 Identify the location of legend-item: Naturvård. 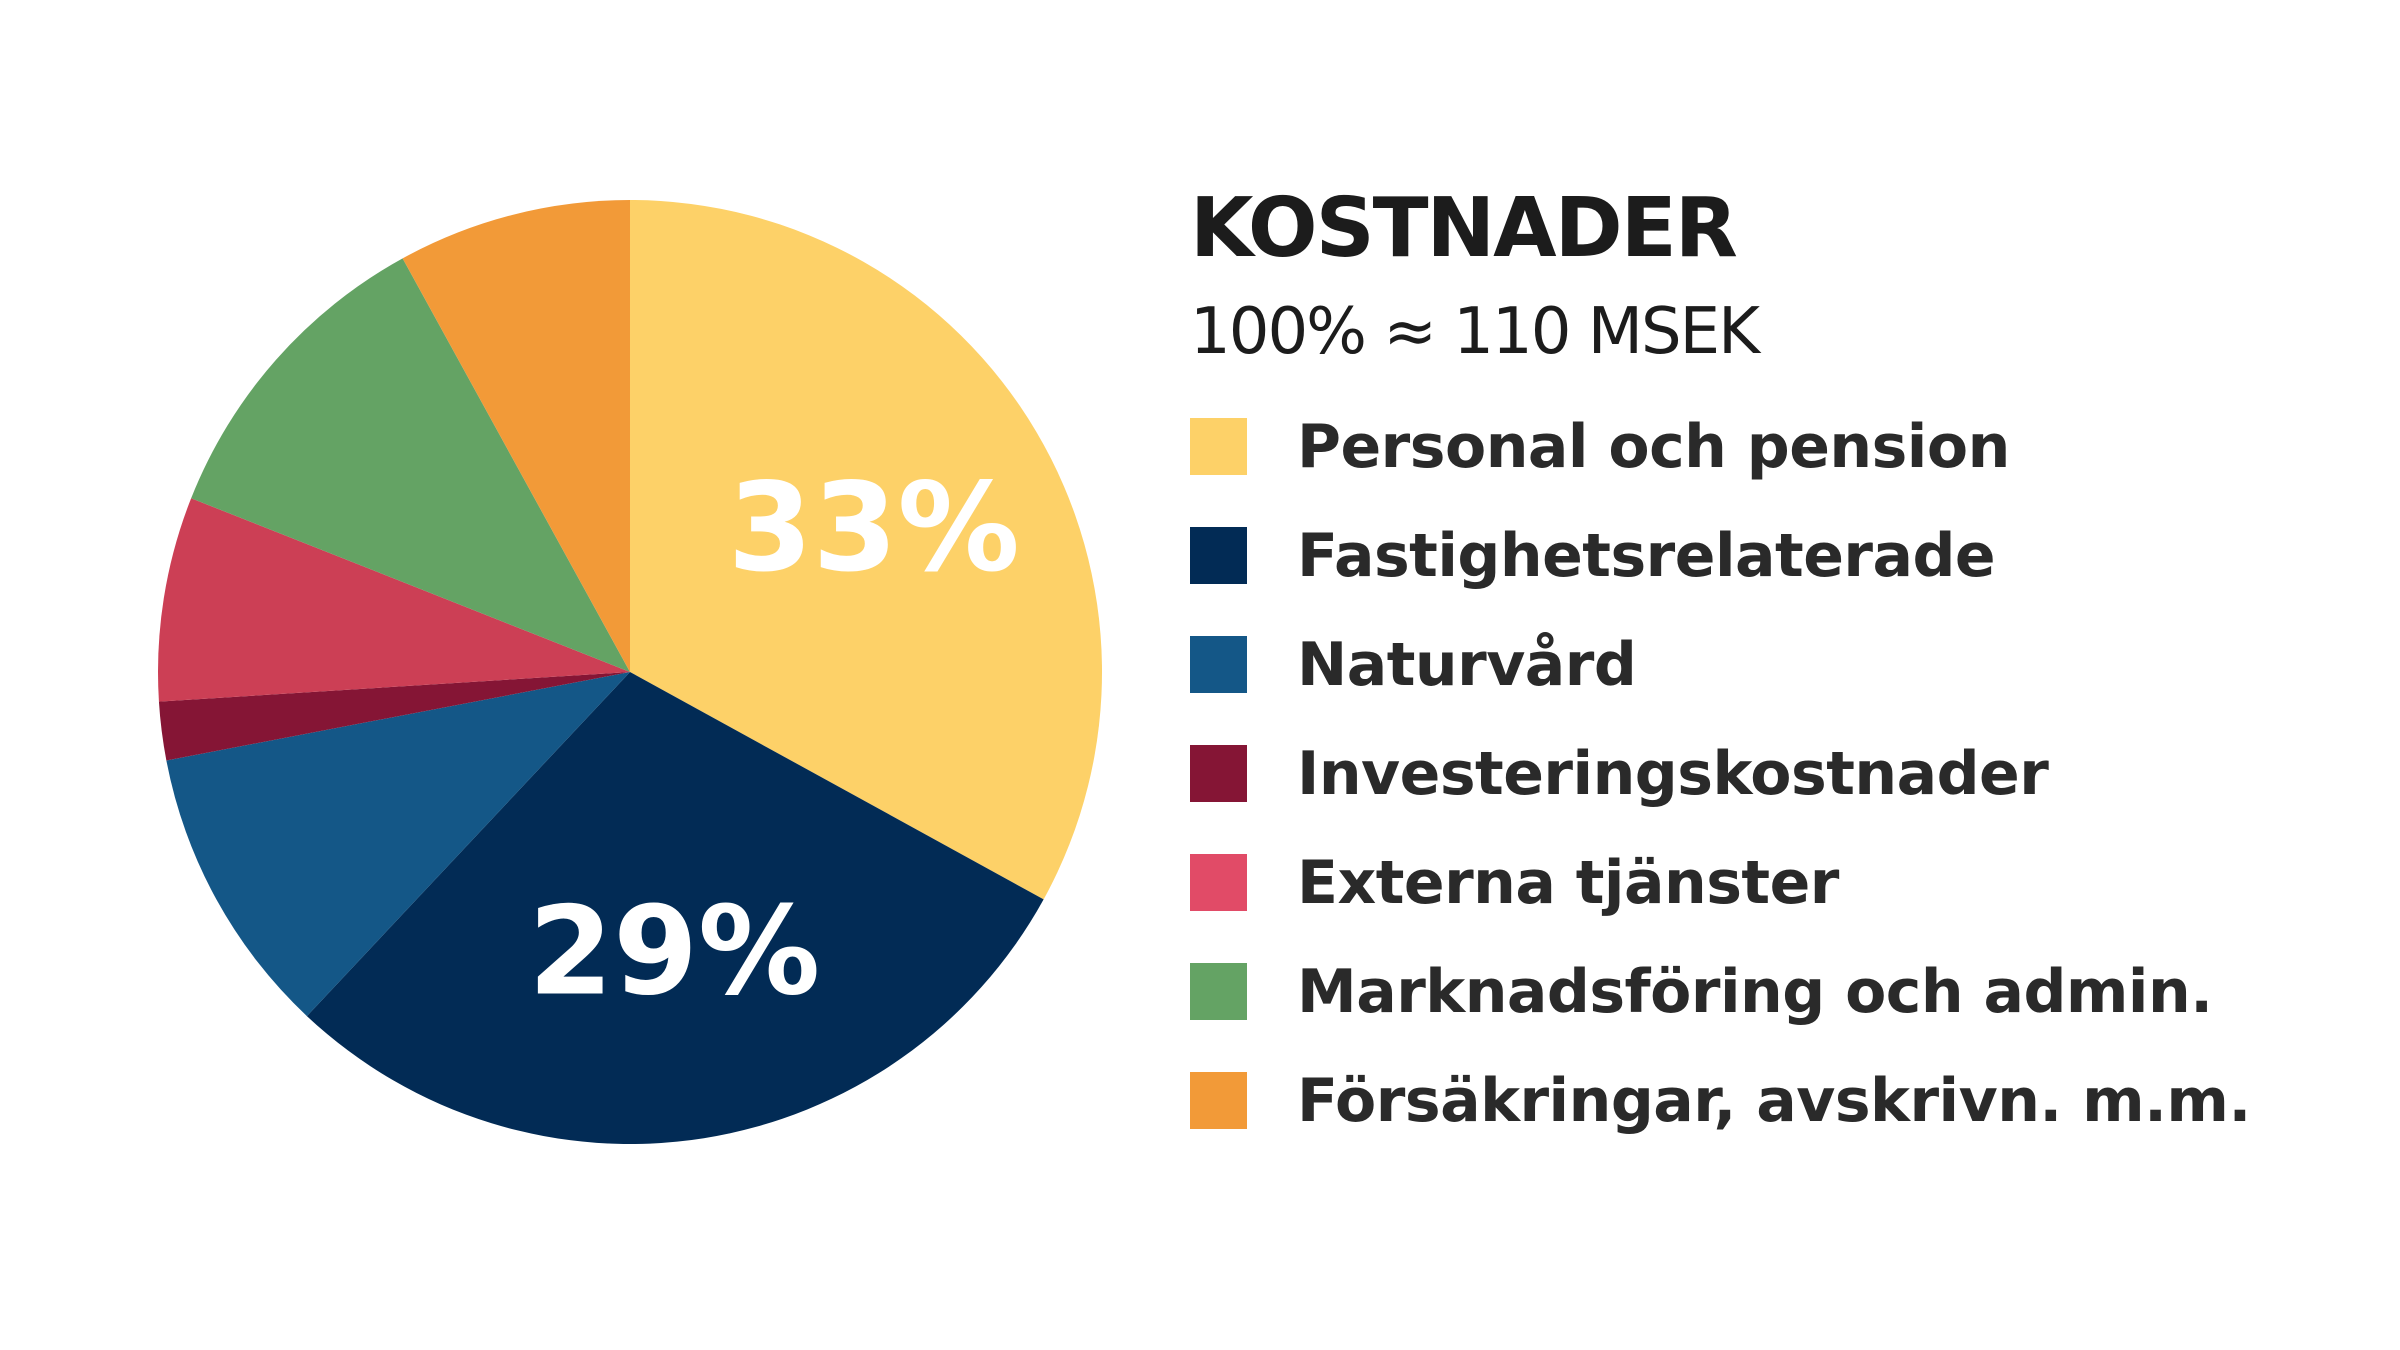
(1785, 664).